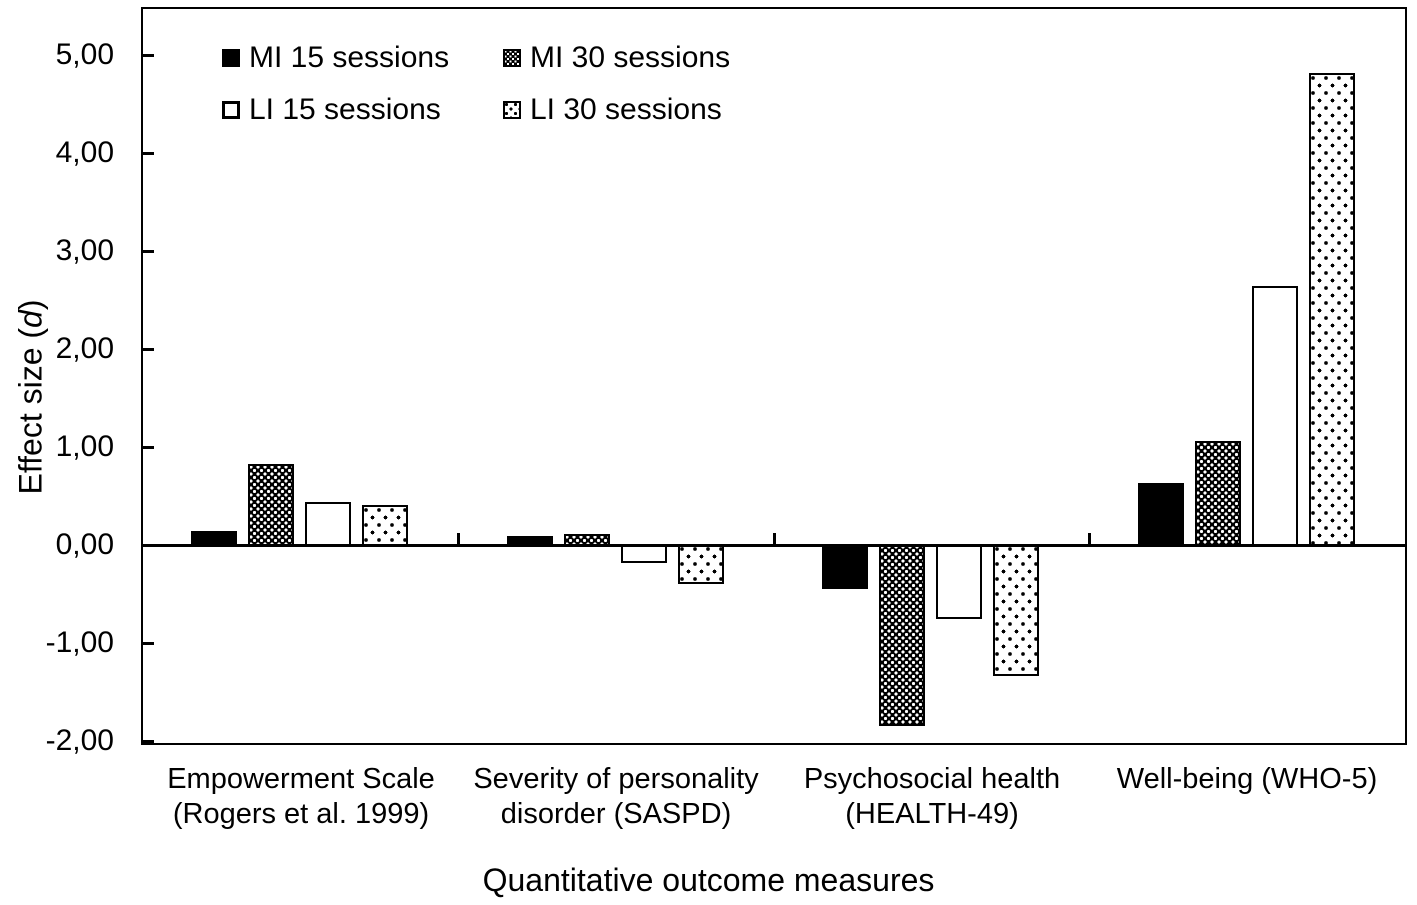 The width and height of the screenshot is (1417, 905). Describe the element at coordinates (1274, 416) in the screenshot. I see `bar-li-15-sessions-cat4` at that location.